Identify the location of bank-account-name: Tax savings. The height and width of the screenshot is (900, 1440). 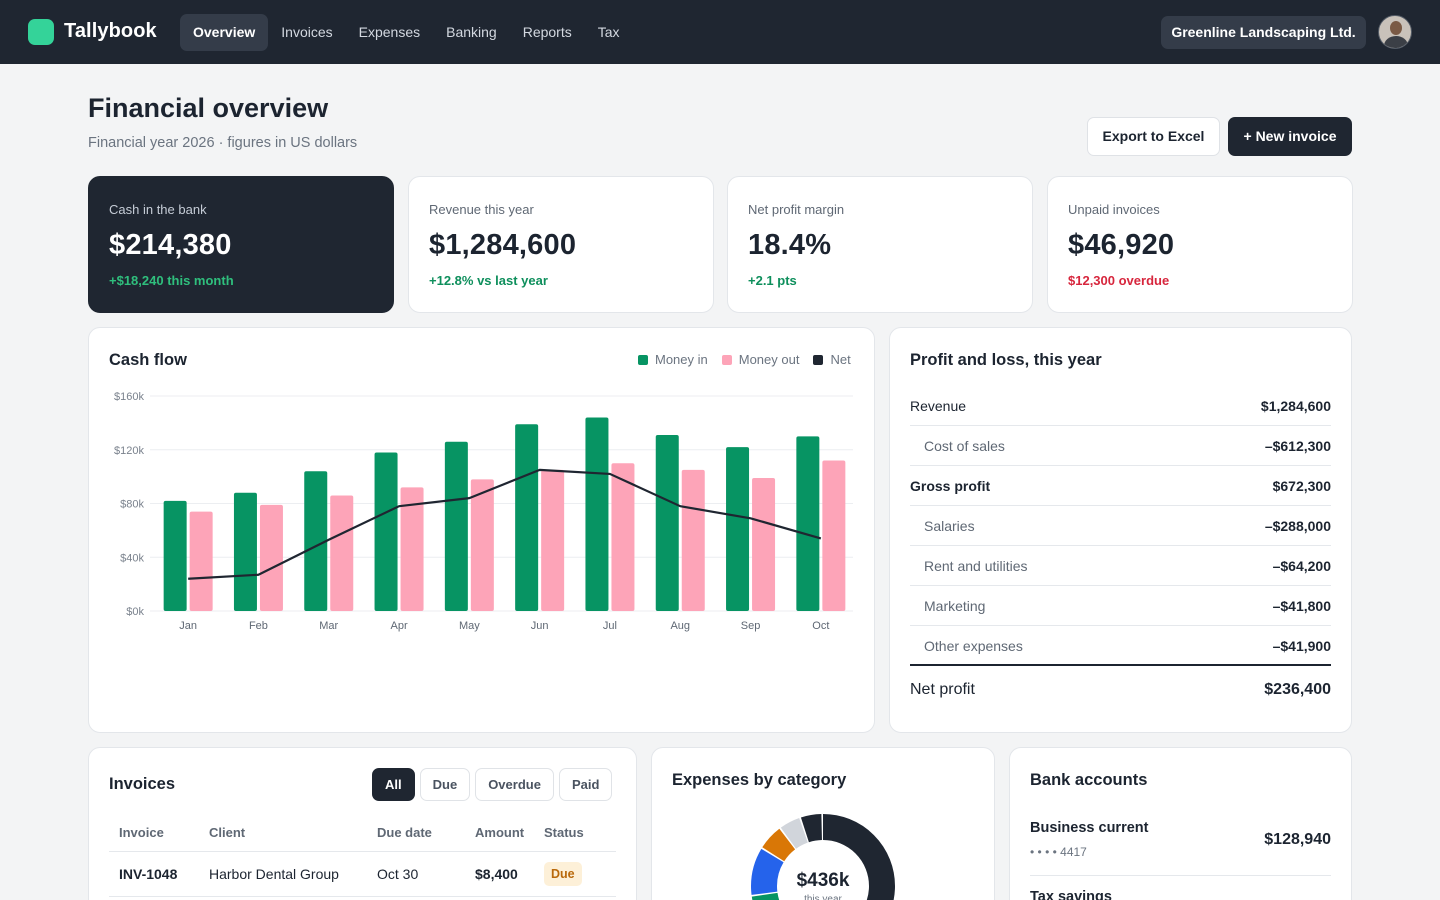
(1071, 894).